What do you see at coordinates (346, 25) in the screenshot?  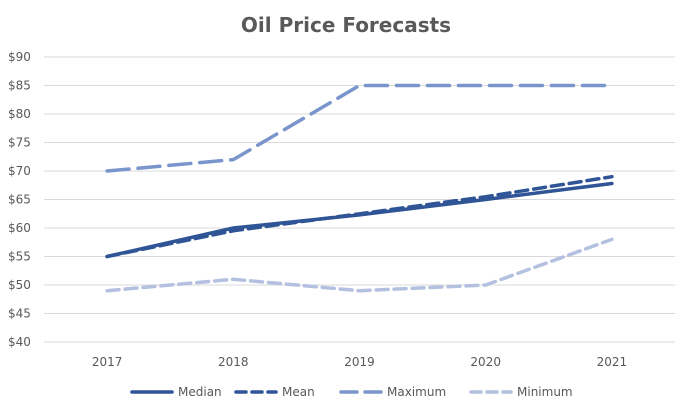 I see `chart-title: Oil Price Forecasts` at bounding box center [346, 25].